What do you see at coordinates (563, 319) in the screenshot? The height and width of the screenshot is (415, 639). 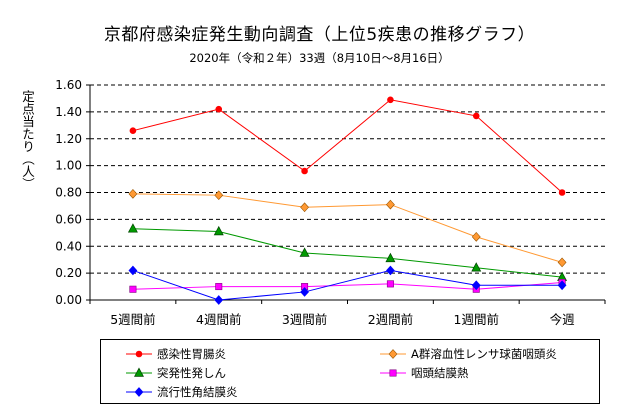 I see `x-tick-label: 今週` at bounding box center [563, 319].